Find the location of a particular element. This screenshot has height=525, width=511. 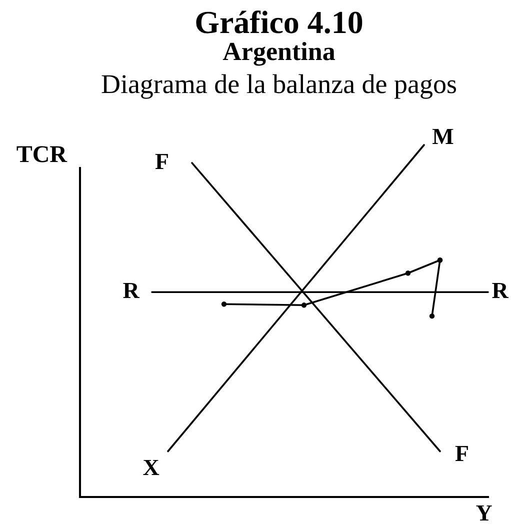

text: R is located at coordinates (500, 291).